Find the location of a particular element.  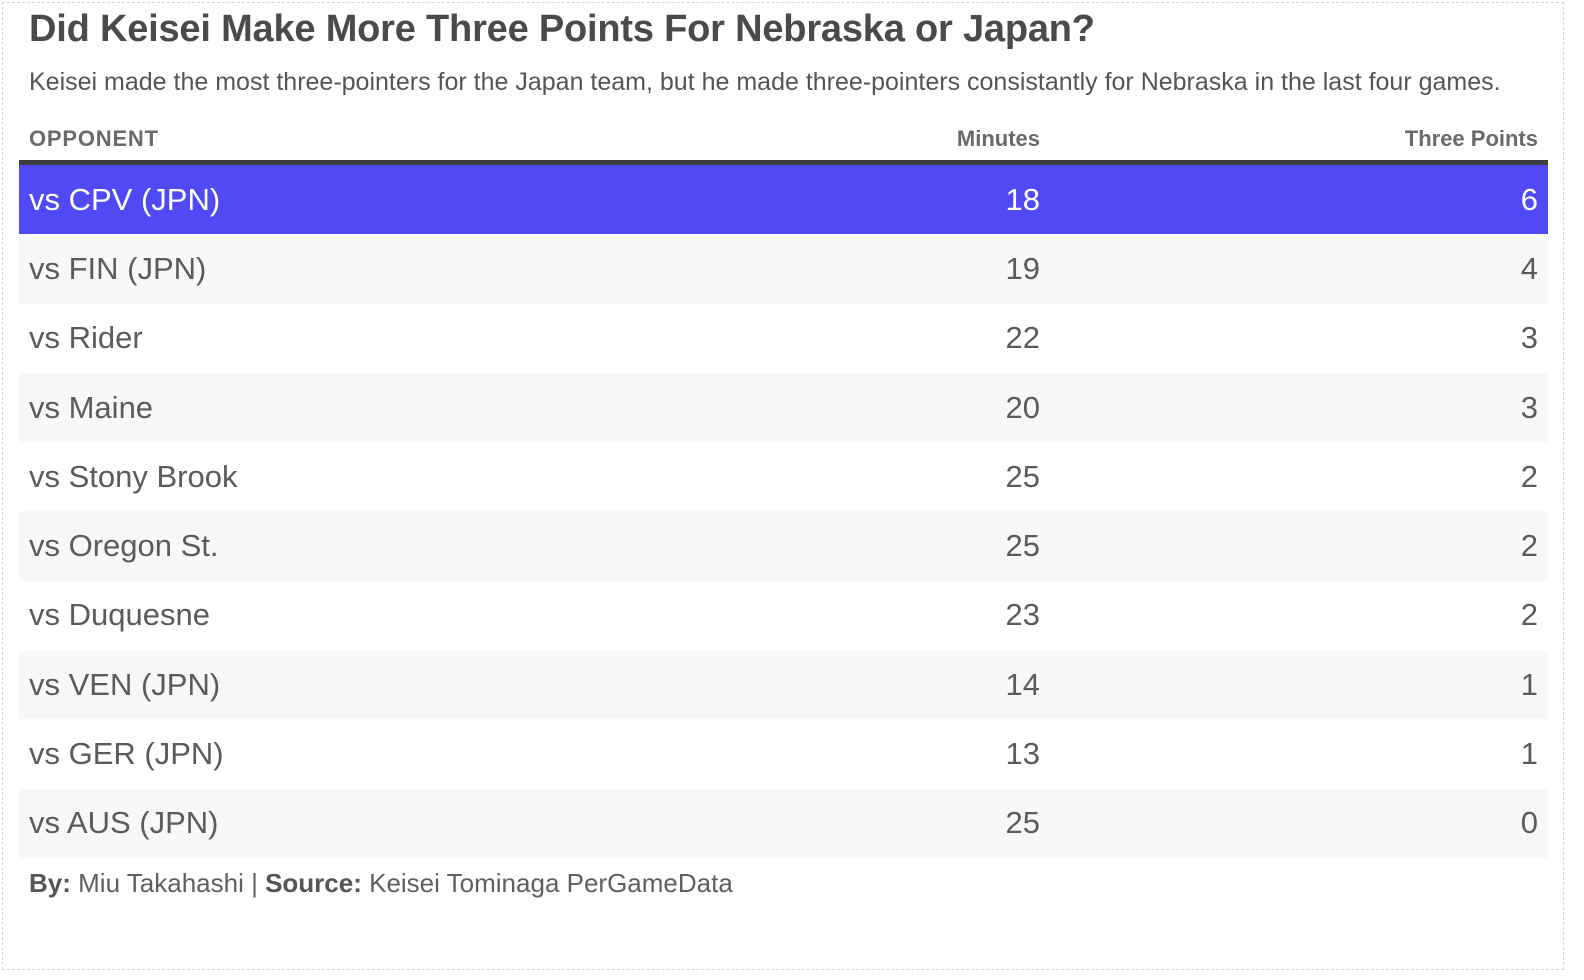

table-row: vs Stony Brook 25 2 is located at coordinates (783, 476).